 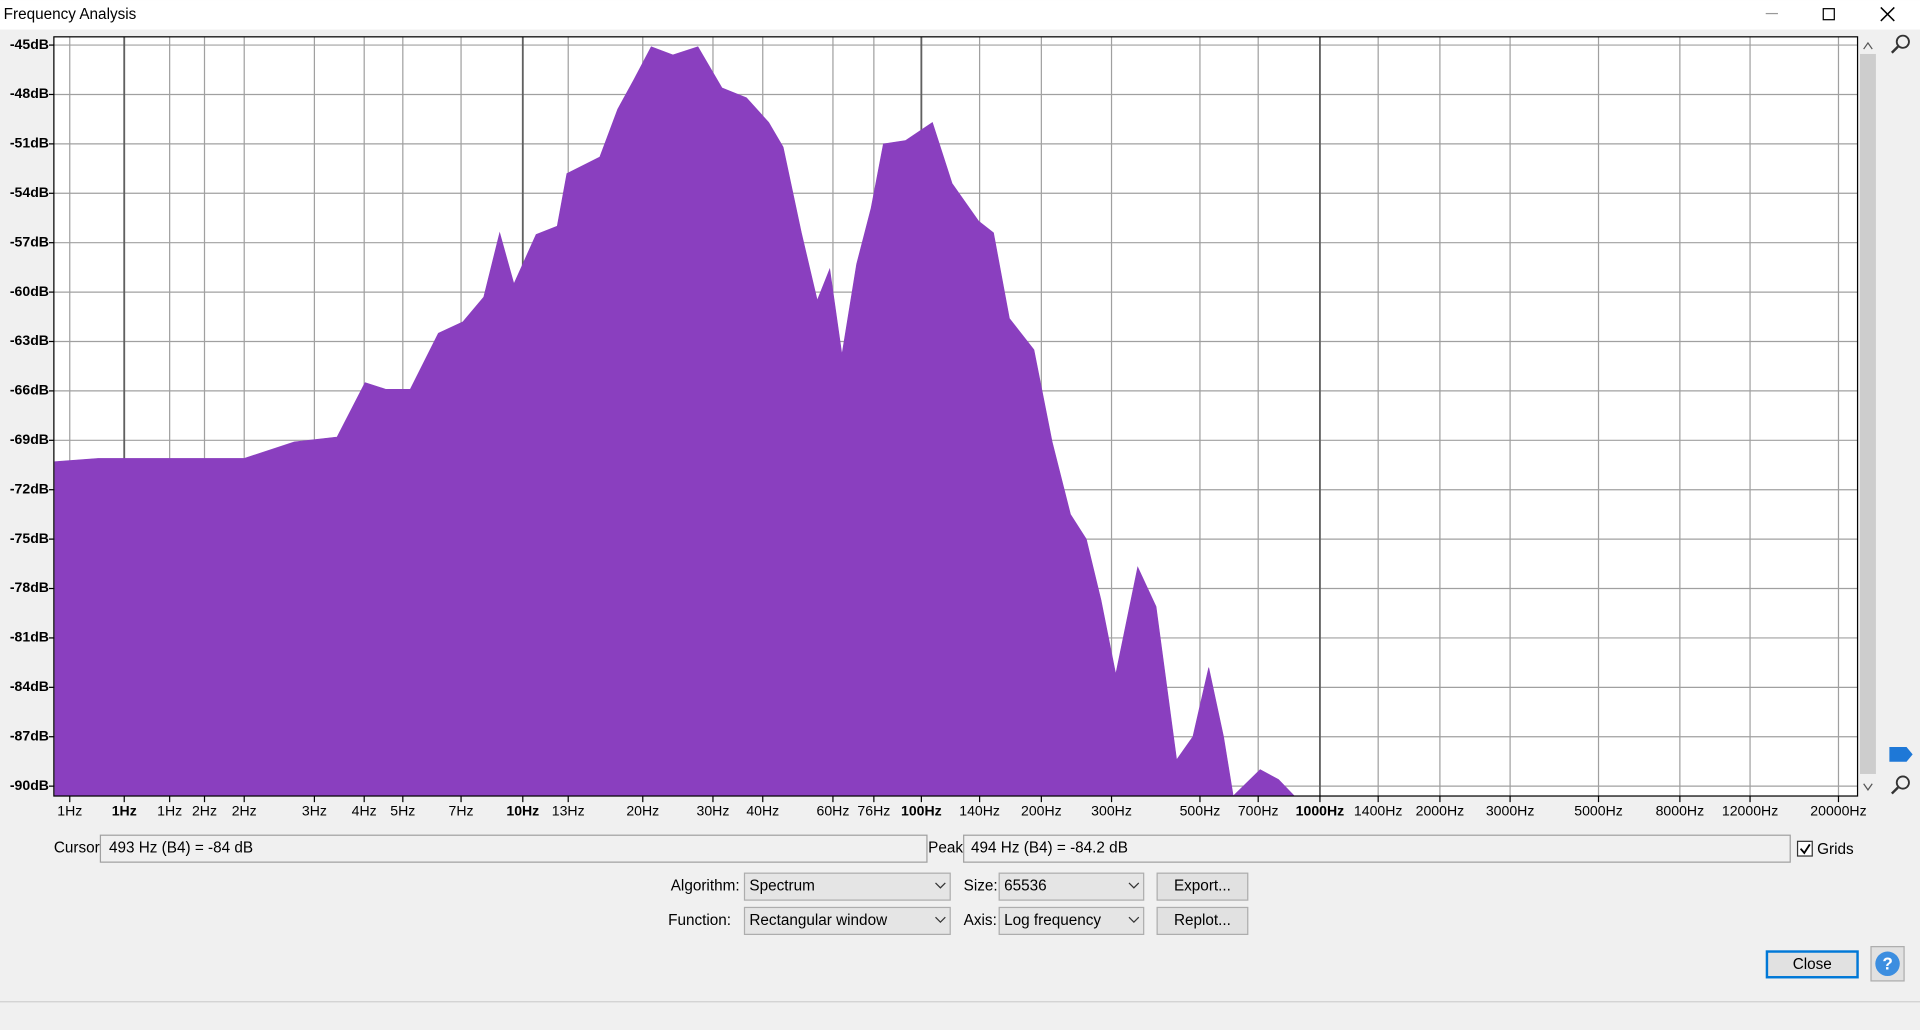 I want to click on help-label: ?, so click(x=1887, y=964).